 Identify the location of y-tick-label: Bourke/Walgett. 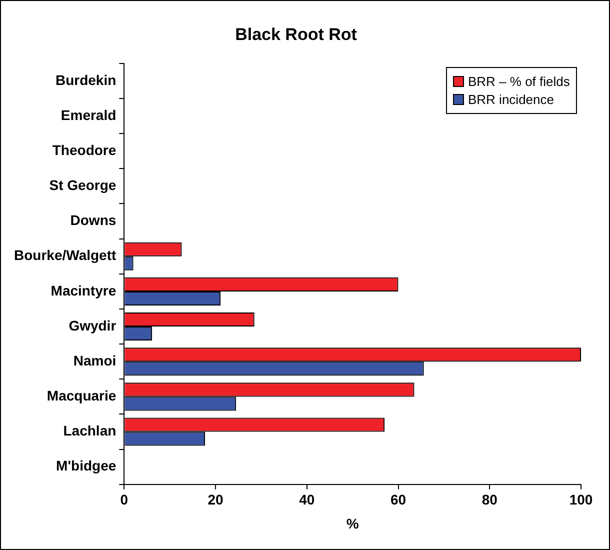
(65, 255).